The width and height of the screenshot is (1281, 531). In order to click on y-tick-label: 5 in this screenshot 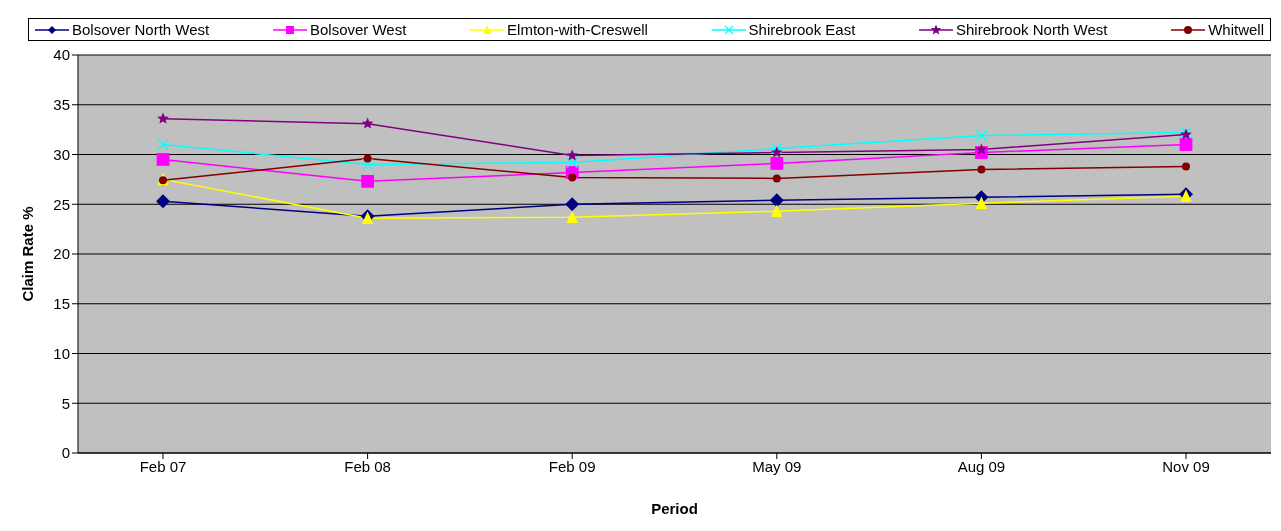, I will do `click(65, 403)`.